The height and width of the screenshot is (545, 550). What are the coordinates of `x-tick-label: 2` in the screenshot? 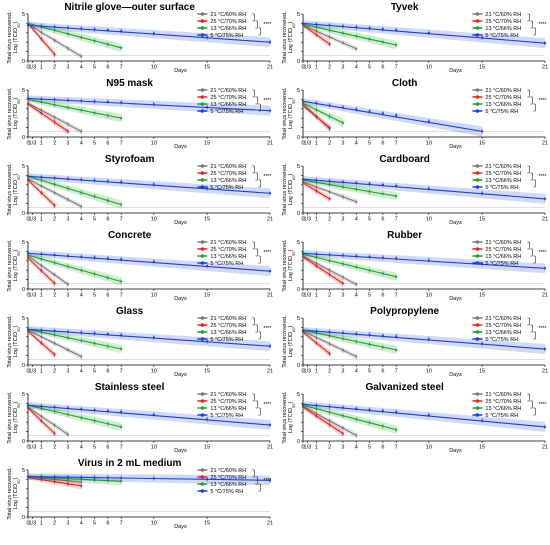 It's located at (54, 68).